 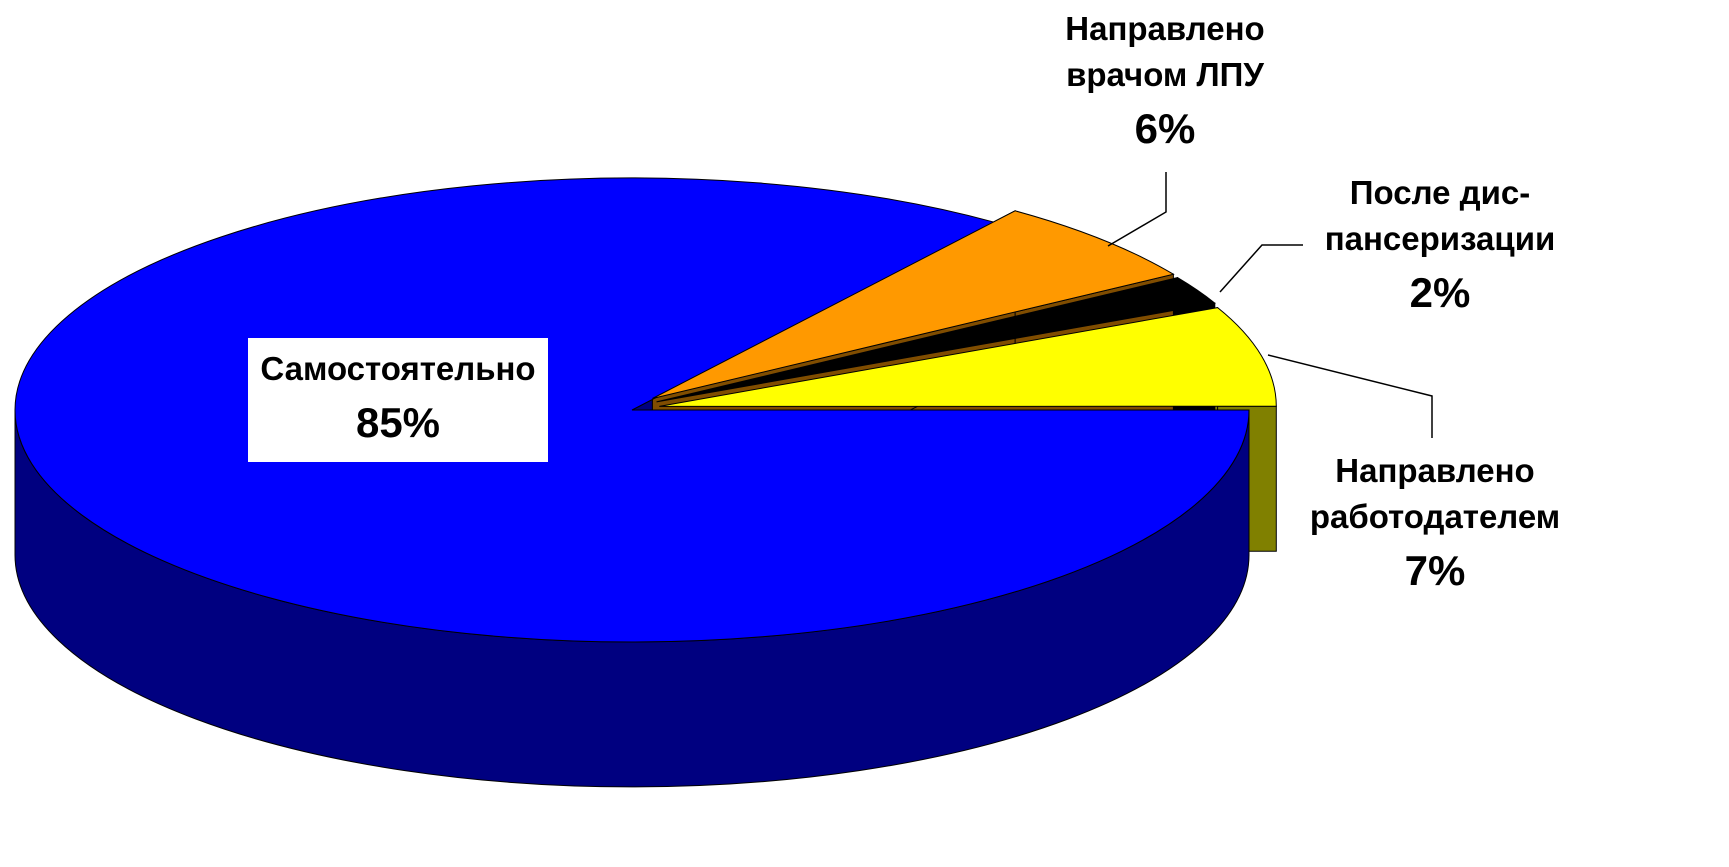 What do you see at coordinates (1435, 493) in the screenshot?
I see `category-label: Направлено работодателем` at bounding box center [1435, 493].